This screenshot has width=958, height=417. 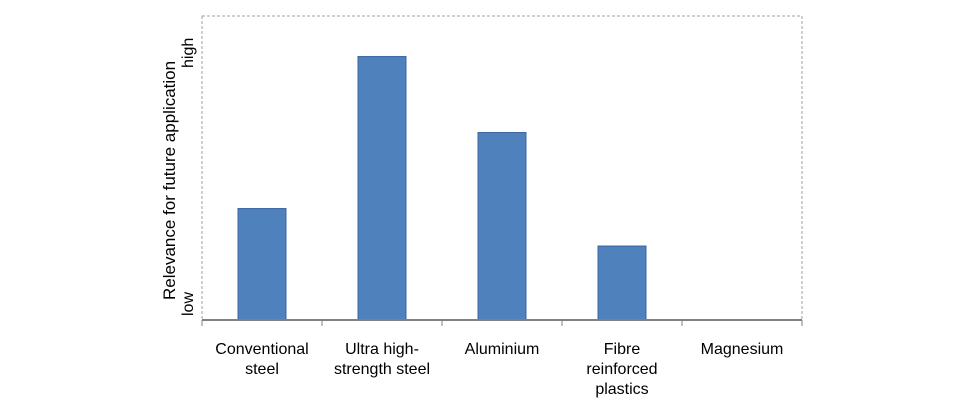 What do you see at coordinates (502, 349) in the screenshot?
I see `x-tick-label-2: Aluminium` at bounding box center [502, 349].